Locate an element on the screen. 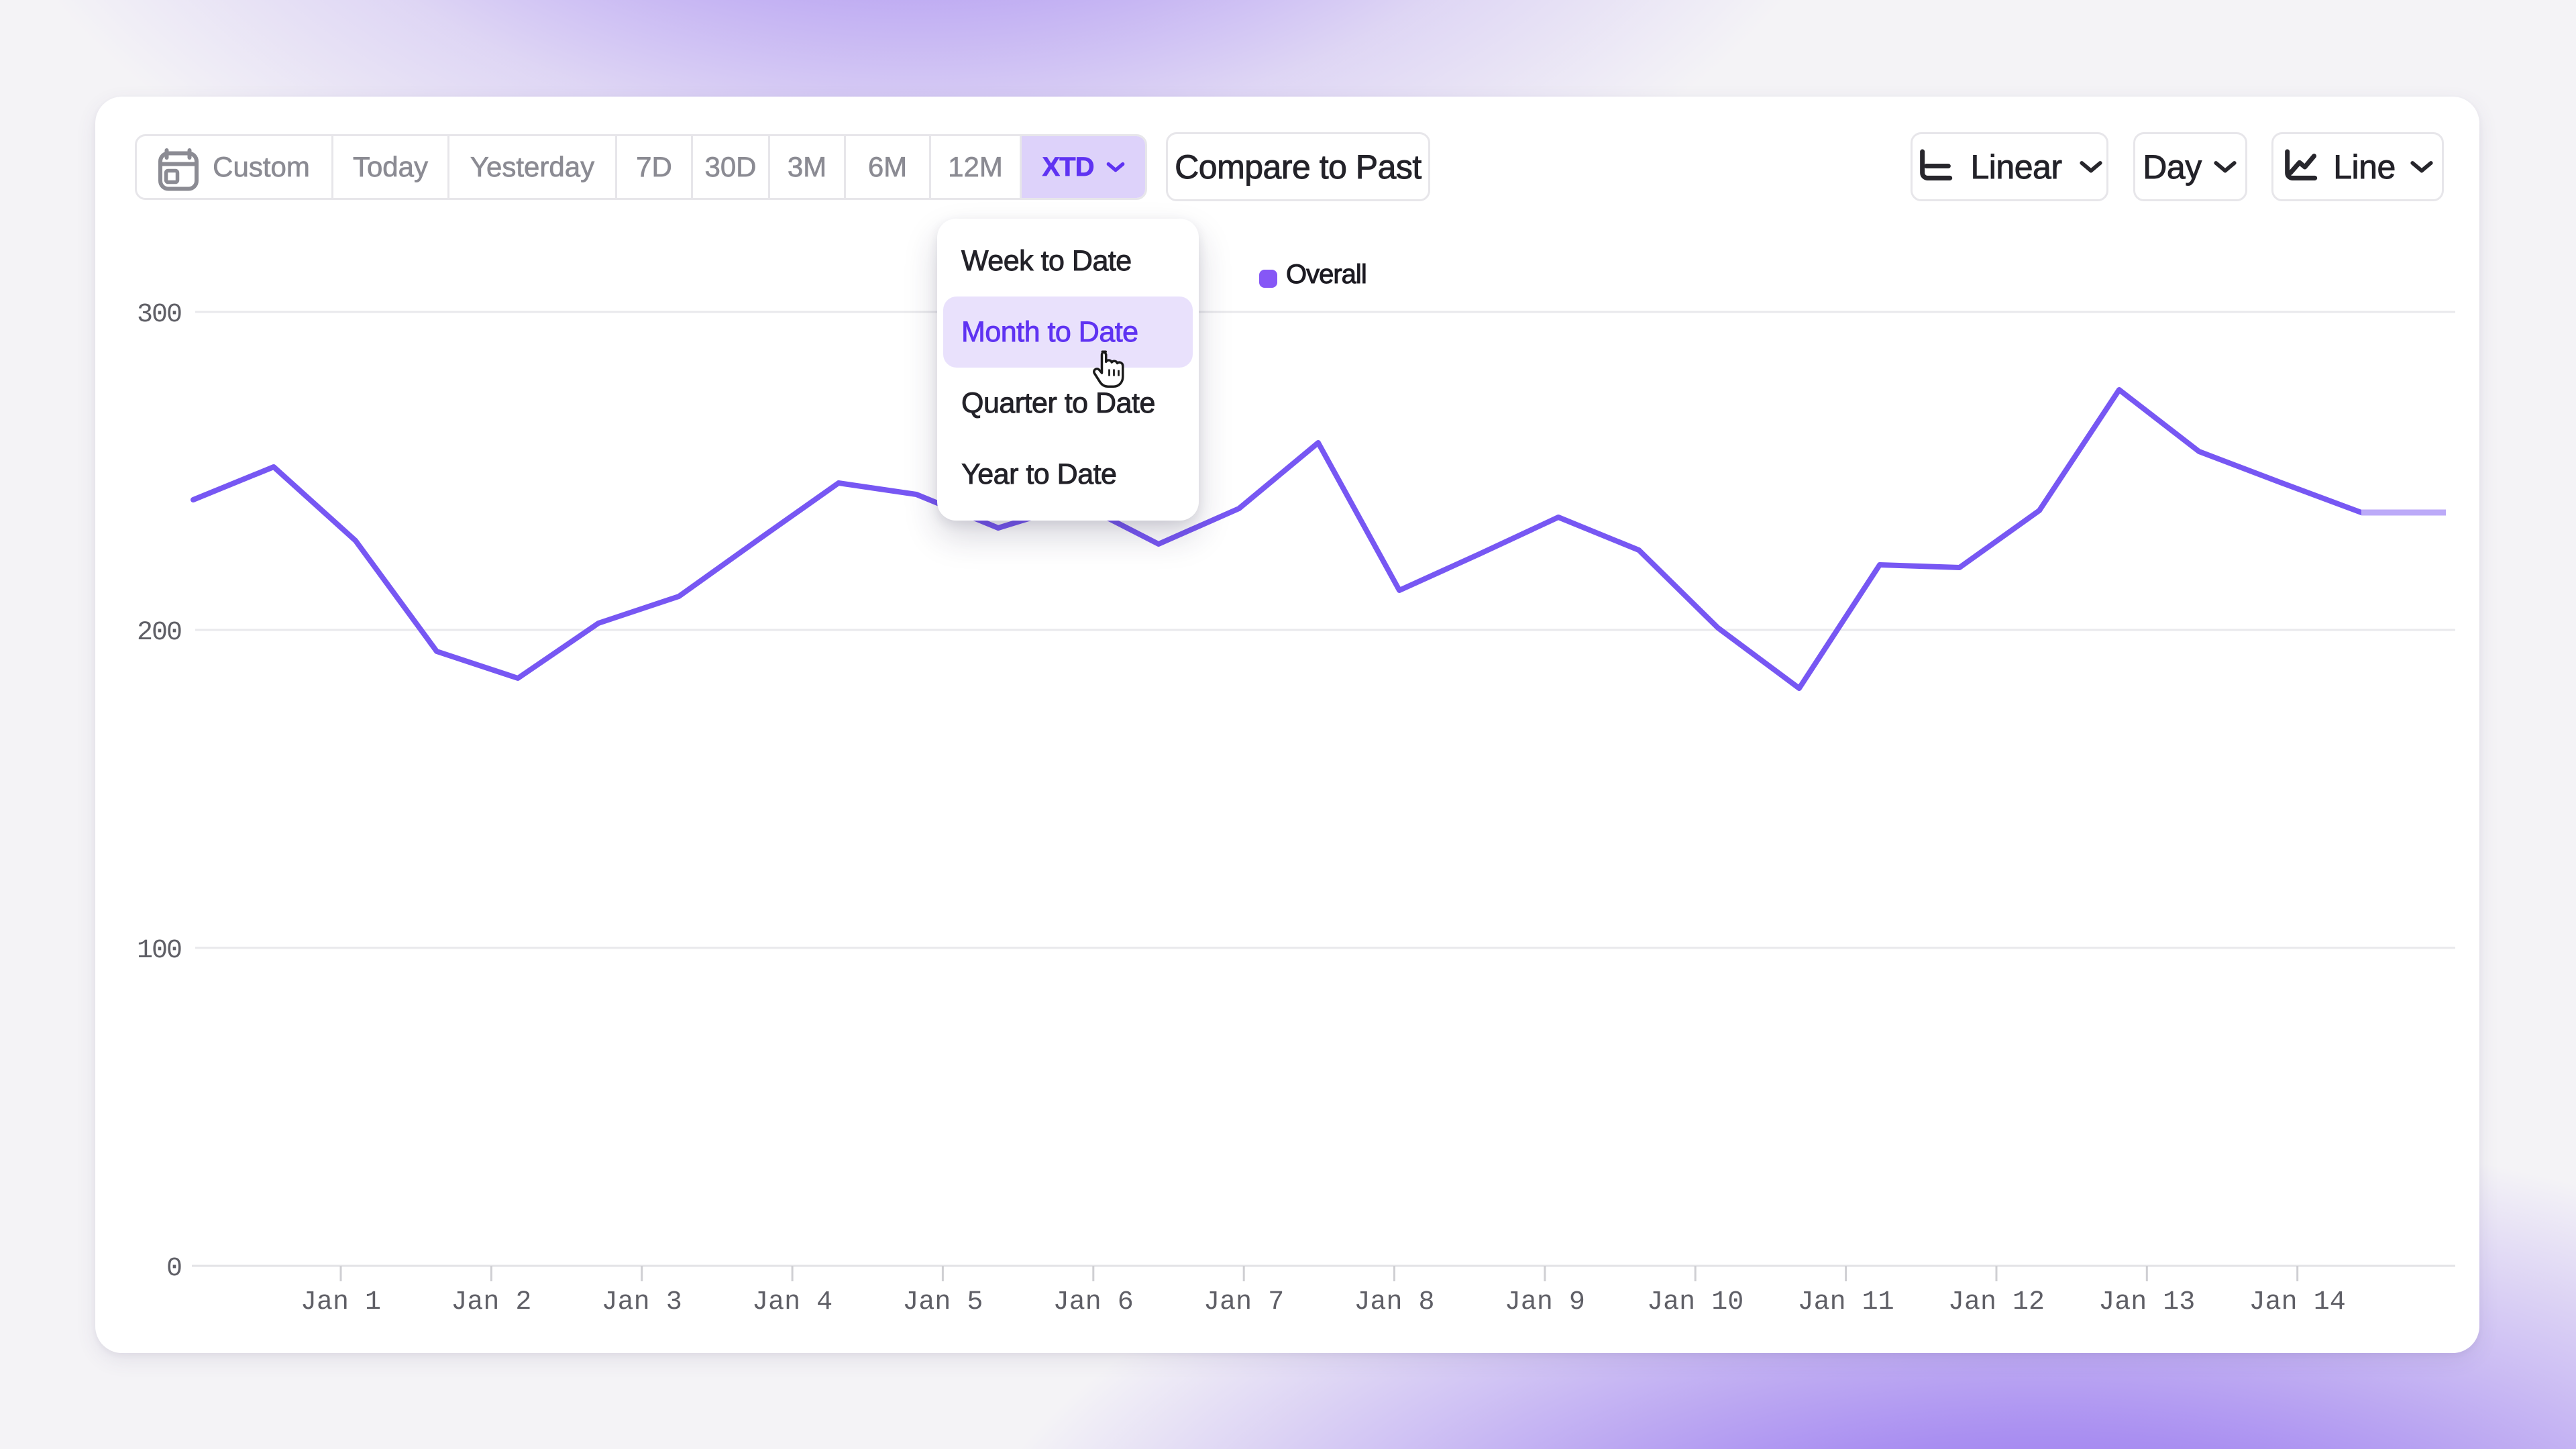  svg-text: 300 is located at coordinates (159, 315).